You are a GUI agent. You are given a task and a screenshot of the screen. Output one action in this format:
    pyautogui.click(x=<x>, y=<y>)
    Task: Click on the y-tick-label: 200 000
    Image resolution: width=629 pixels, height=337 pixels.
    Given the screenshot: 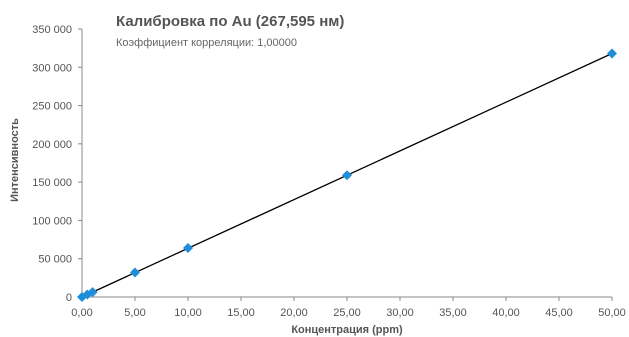 What is the action you would take?
    pyautogui.click(x=52, y=145)
    